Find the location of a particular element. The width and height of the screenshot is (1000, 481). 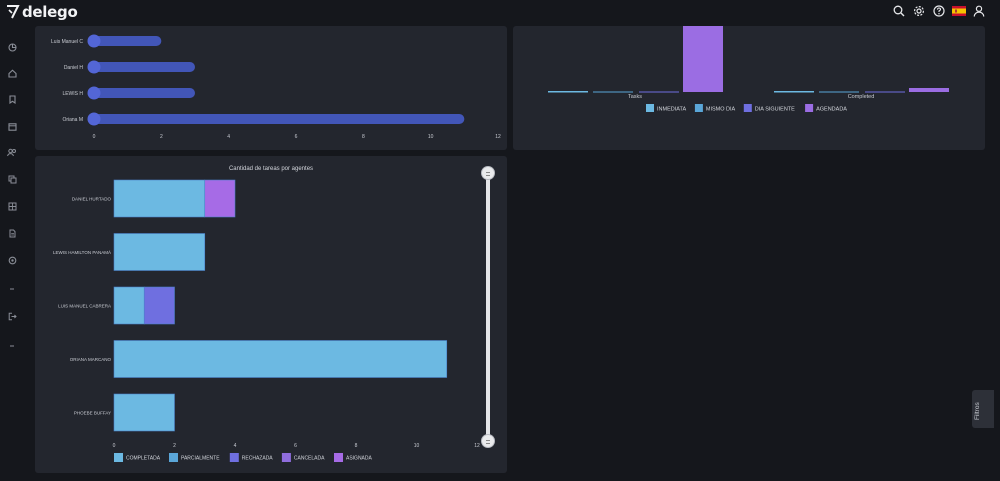

bar-completed-agendada is located at coordinates (929, 90).